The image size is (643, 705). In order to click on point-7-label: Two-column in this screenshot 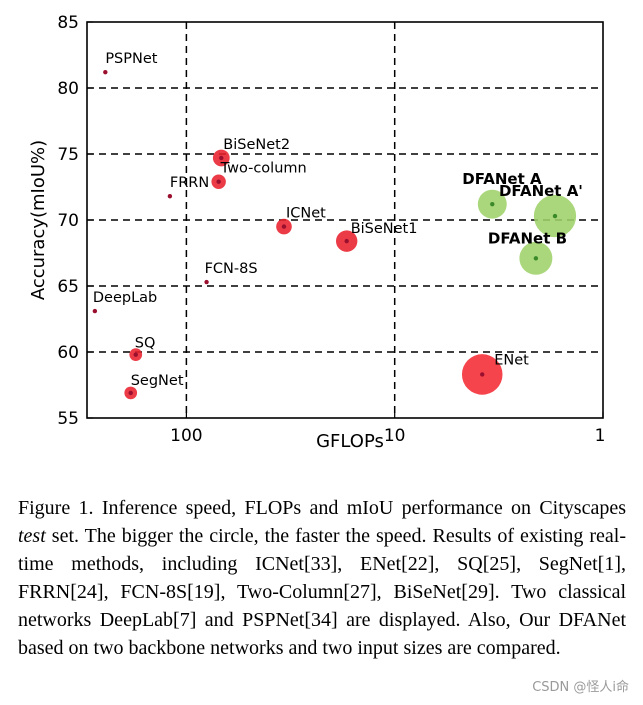, I will do `click(263, 169)`.